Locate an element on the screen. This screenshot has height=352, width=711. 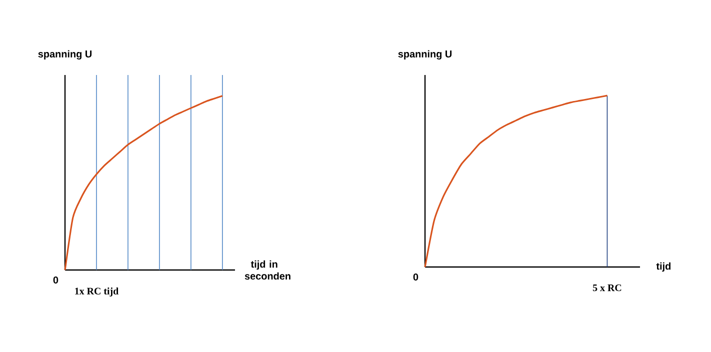
text: 1x RC tijd is located at coordinates (97, 292).